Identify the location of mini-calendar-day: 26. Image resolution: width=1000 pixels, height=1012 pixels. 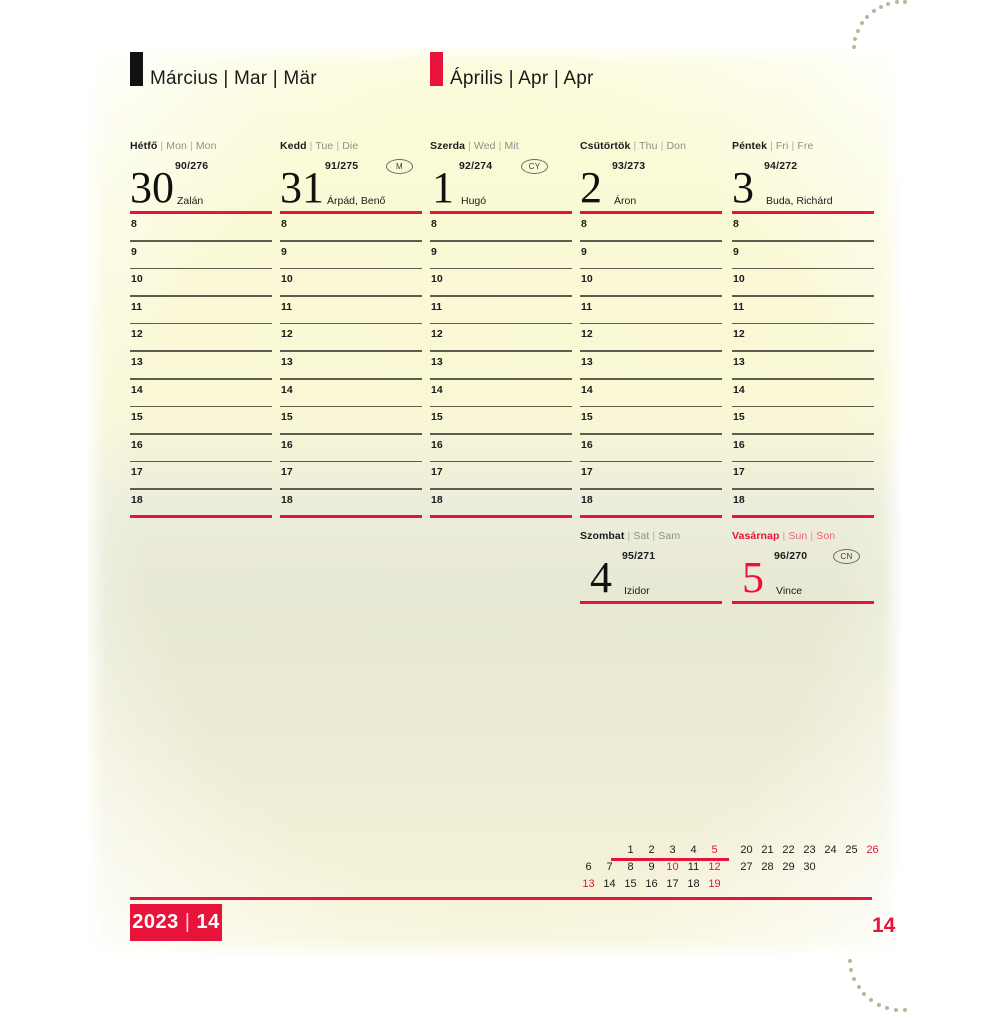
(872, 849).